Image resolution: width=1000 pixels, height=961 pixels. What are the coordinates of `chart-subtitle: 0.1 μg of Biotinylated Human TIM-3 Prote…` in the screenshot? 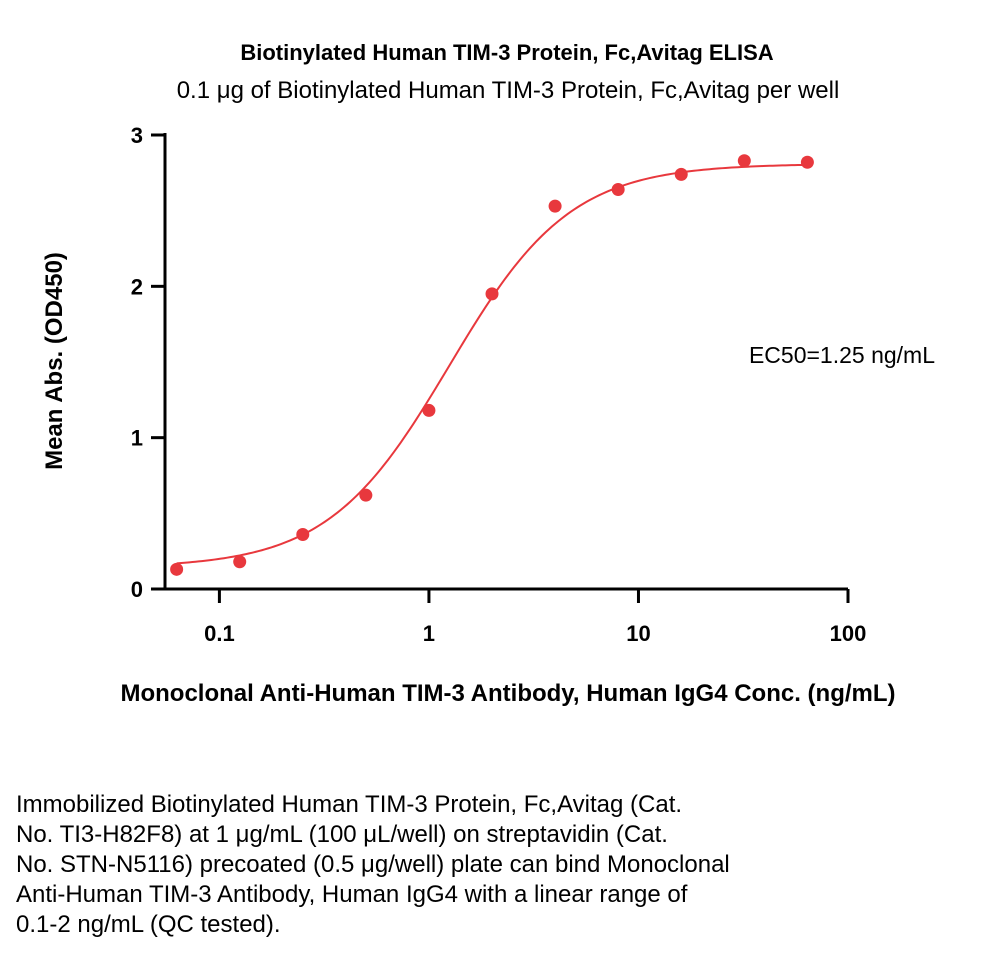 It's located at (508, 90).